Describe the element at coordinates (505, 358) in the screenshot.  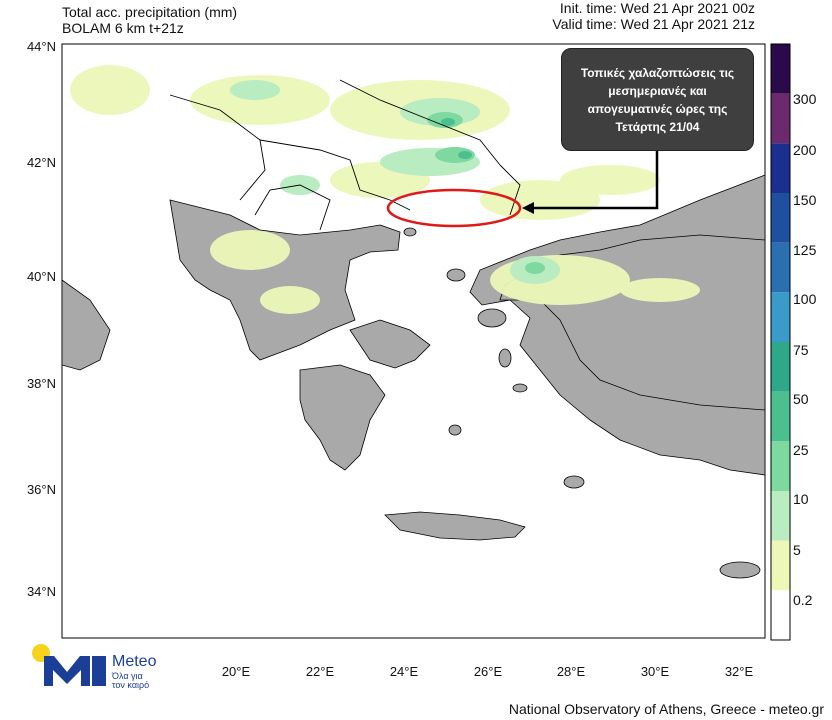
I see `chios` at that location.